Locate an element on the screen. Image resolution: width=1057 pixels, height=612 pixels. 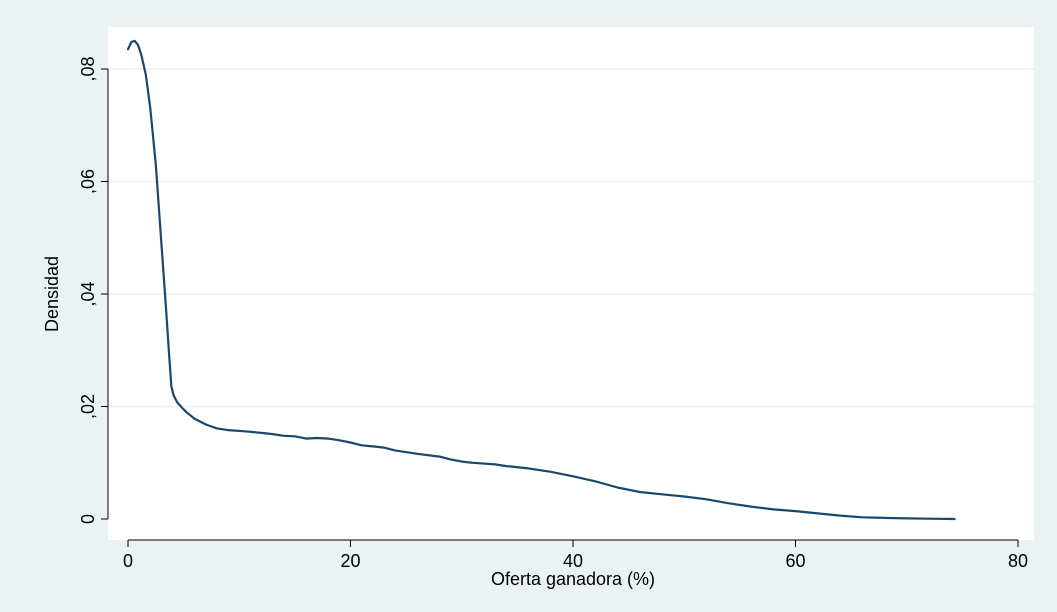
y-tick-label: 0 is located at coordinates (88, 519).